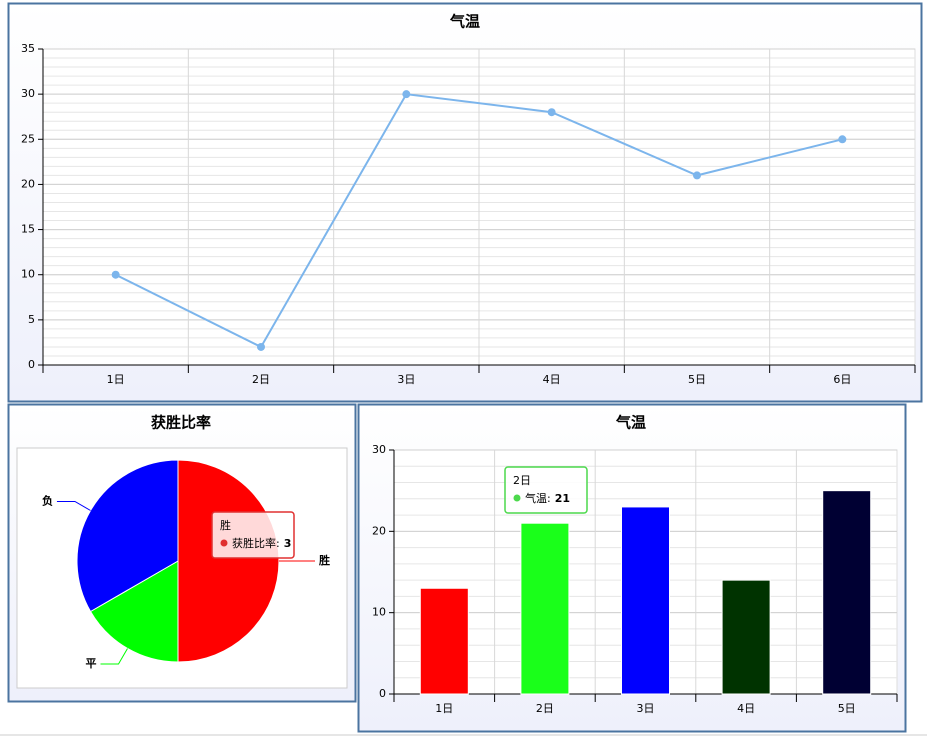 The image size is (927, 737). Describe the element at coordinates (28, 229) in the screenshot. I see `y-tick-label: 15` at that location.